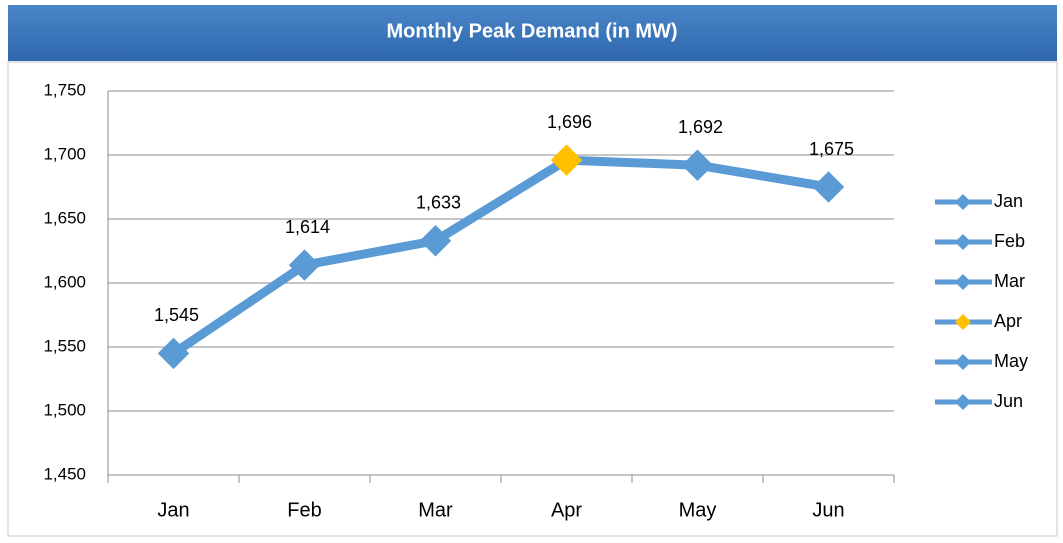 Image resolution: width=1063 pixels, height=543 pixels. I want to click on y-tick-label: 1,700, so click(64, 153).